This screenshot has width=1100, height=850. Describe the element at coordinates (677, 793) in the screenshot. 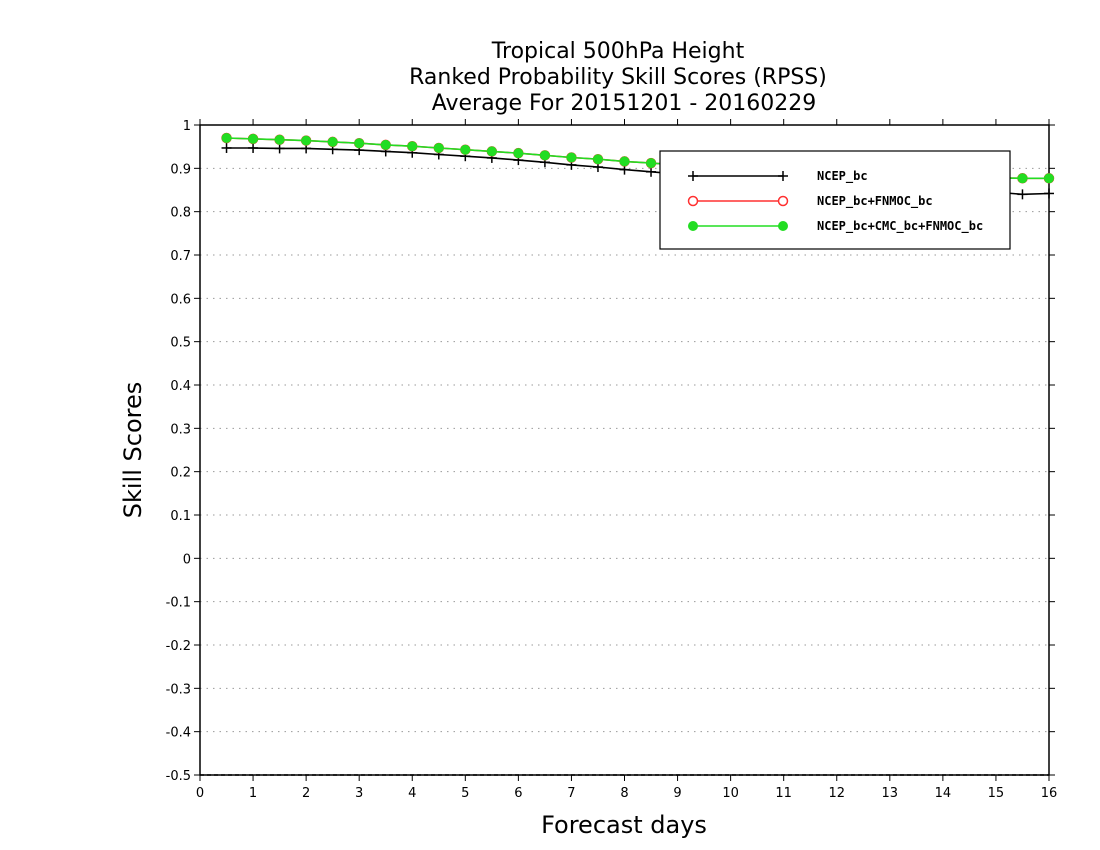

I see `x-tick-label: 9` at that location.